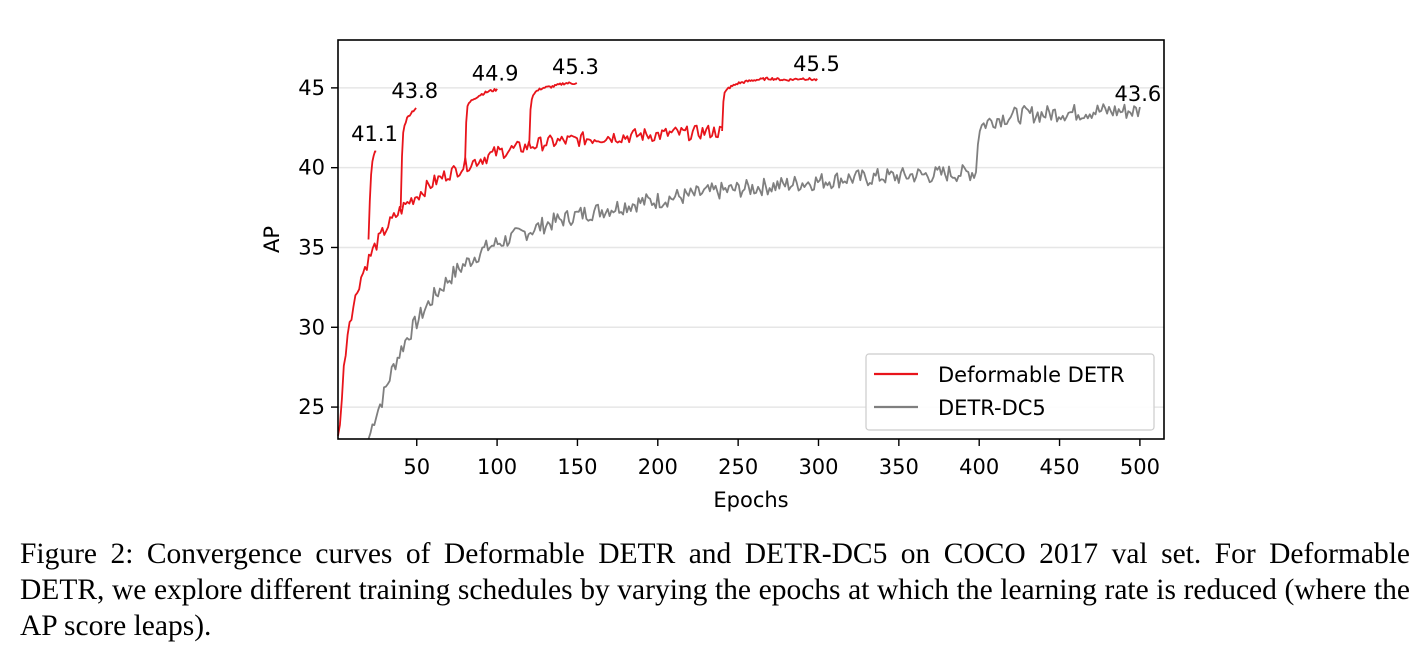 The image size is (1428, 666). Describe the element at coordinates (311, 407) in the screenshot. I see `y-tick-label: 25` at that location.